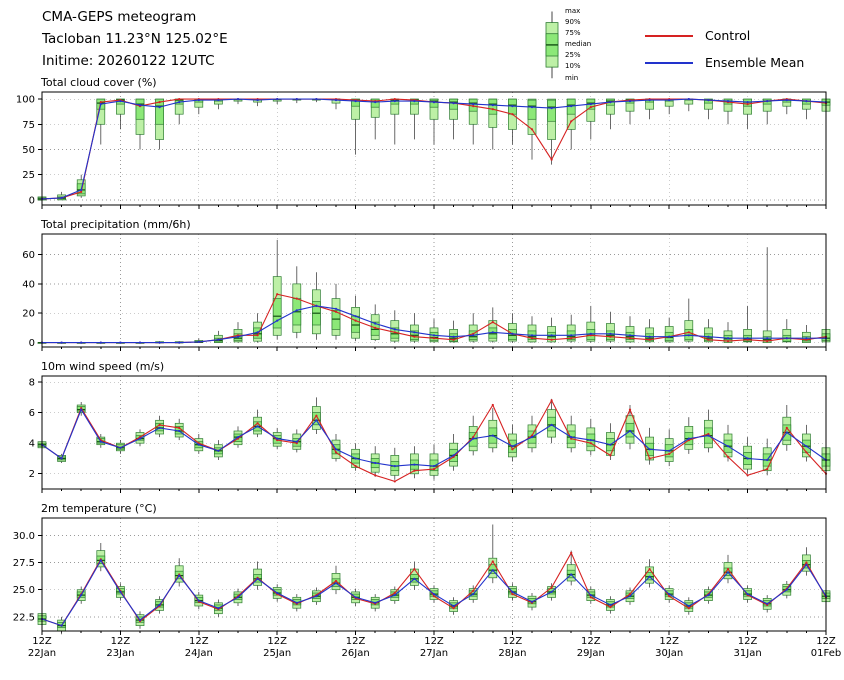 This screenshot has width=844, height=680. I want to click on boxplot-label-min: min, so click(572, 77).